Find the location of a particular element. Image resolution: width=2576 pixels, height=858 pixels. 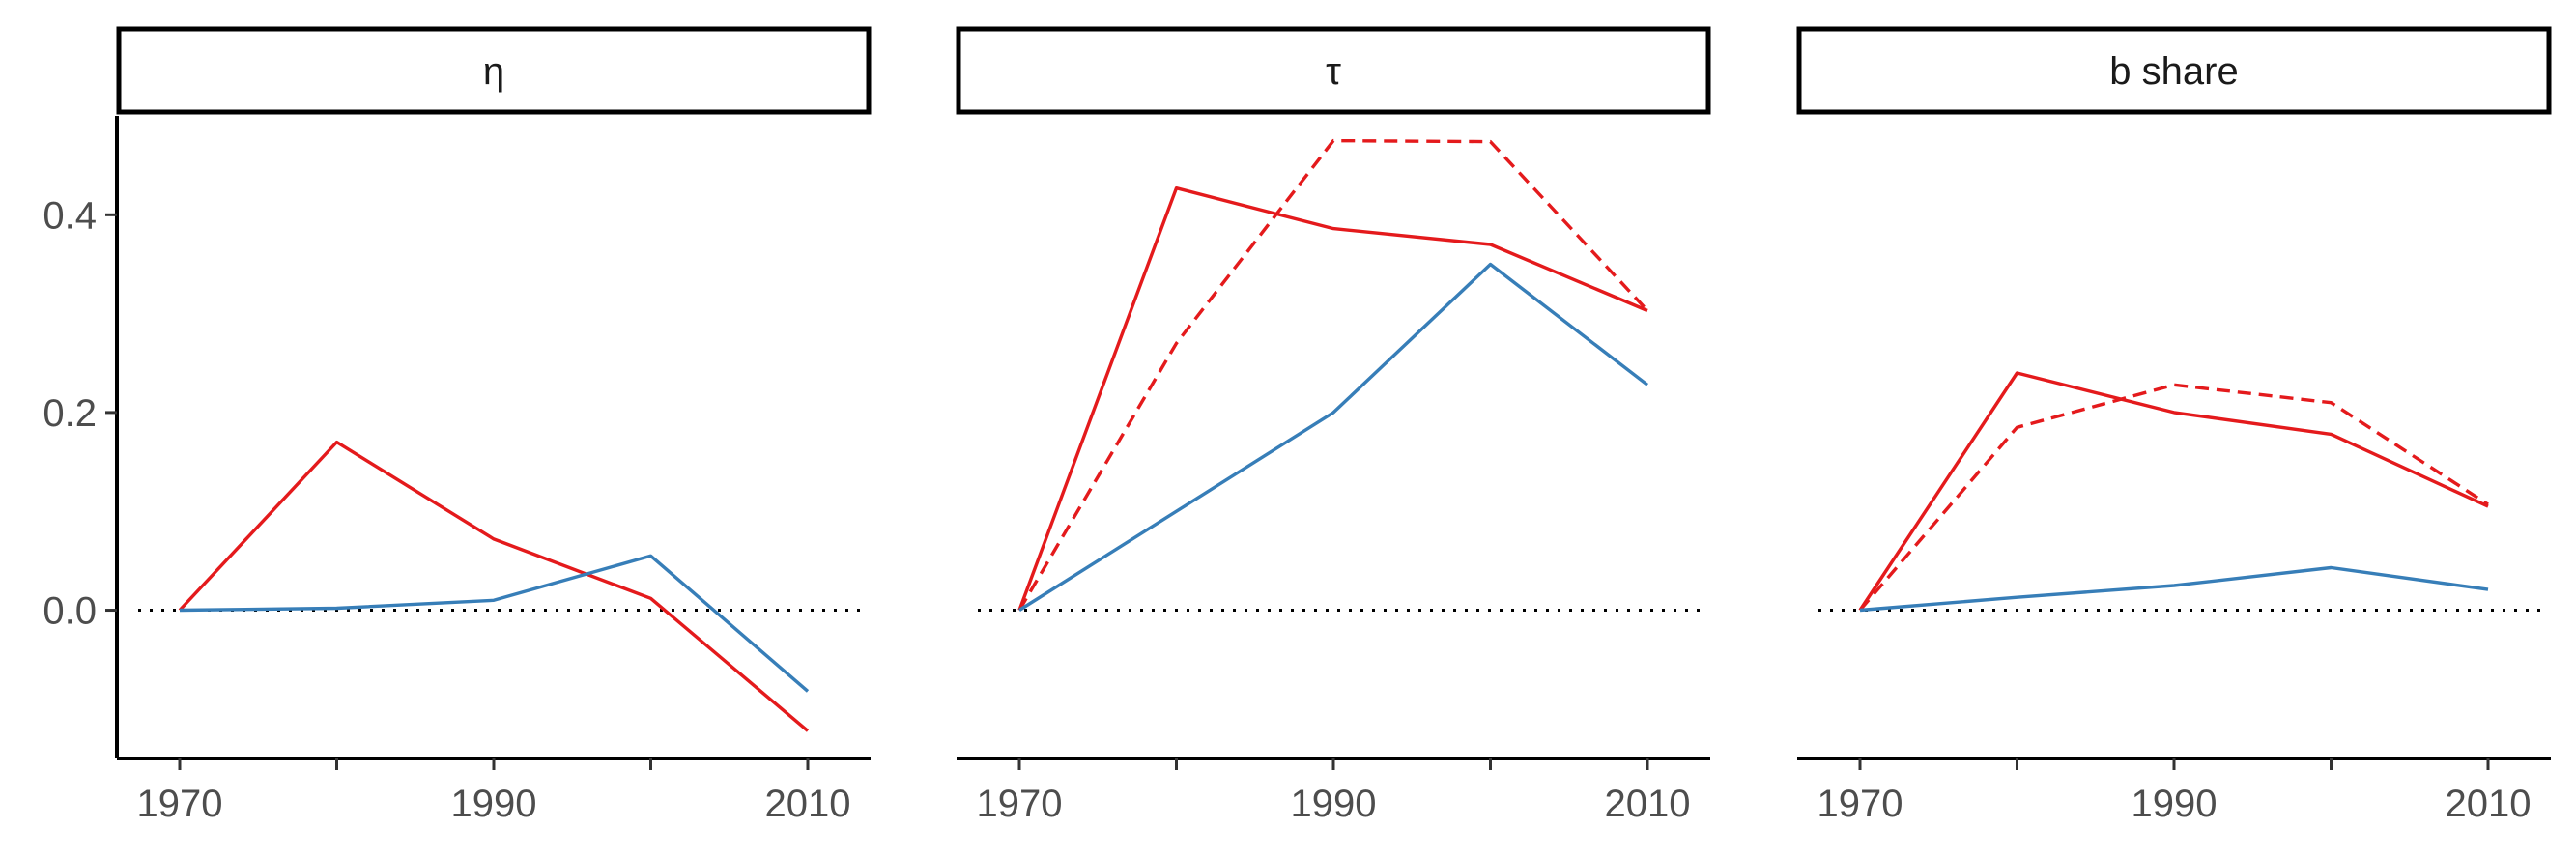

facet-strip-label: τ is located at coordinates (1334, 71).